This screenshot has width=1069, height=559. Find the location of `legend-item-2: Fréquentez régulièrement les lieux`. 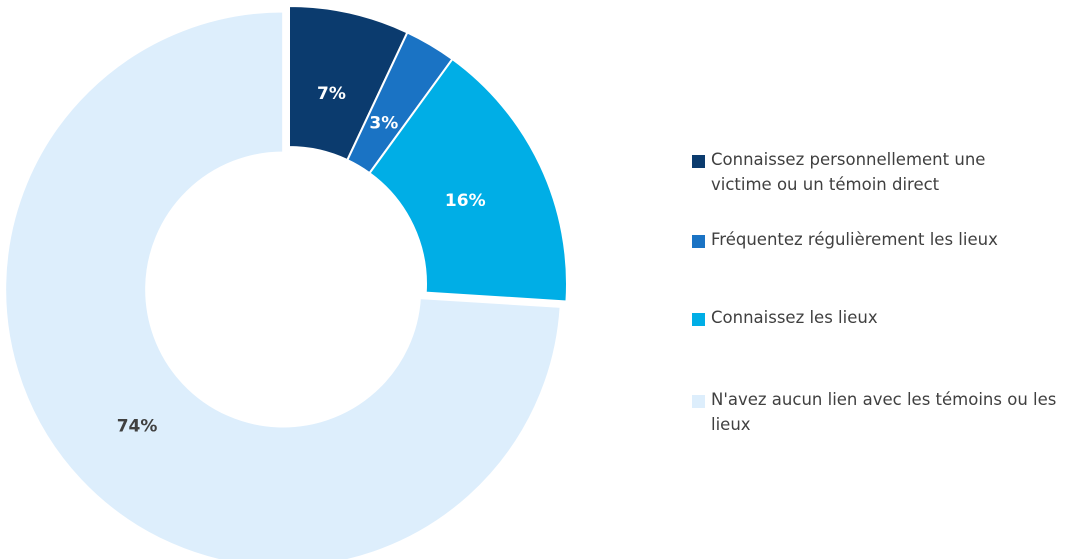

legend-item-2: Fréquentez régulièrement les lieux is located at coordinates (877, 241).